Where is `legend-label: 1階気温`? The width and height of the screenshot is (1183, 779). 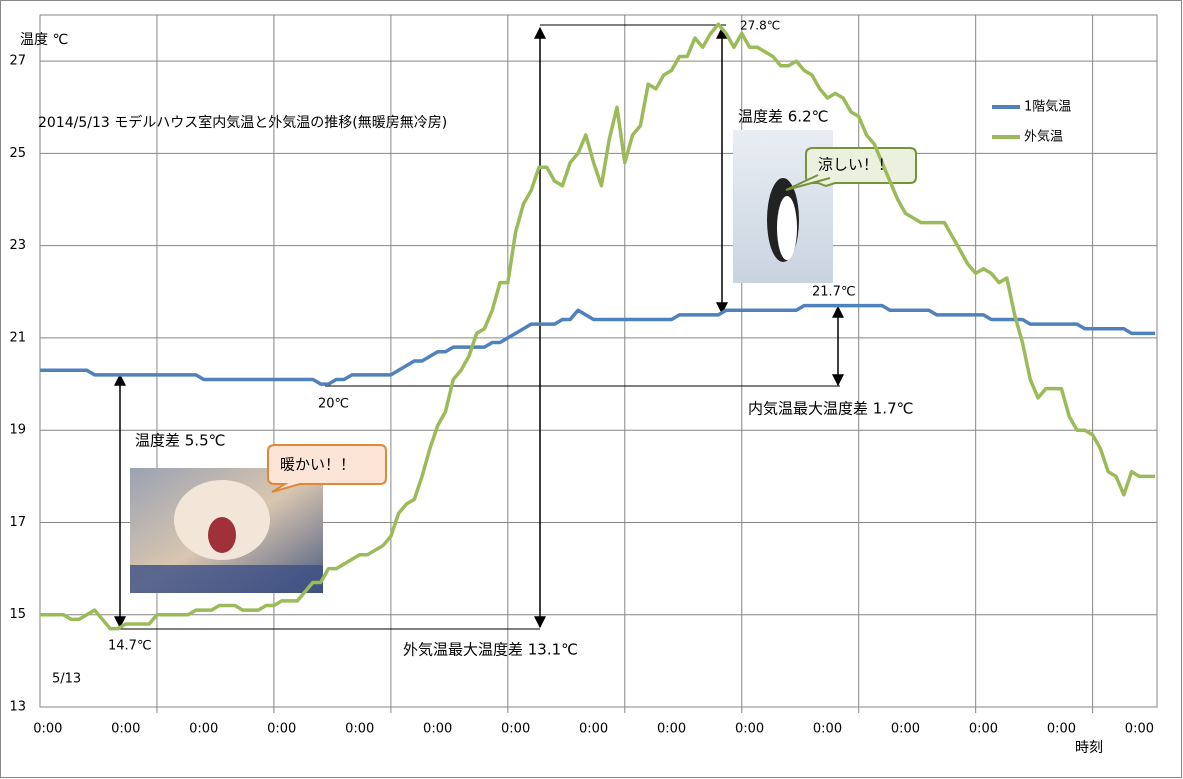
legend-label: 1階気温 is located at coordinates (1047, 107).